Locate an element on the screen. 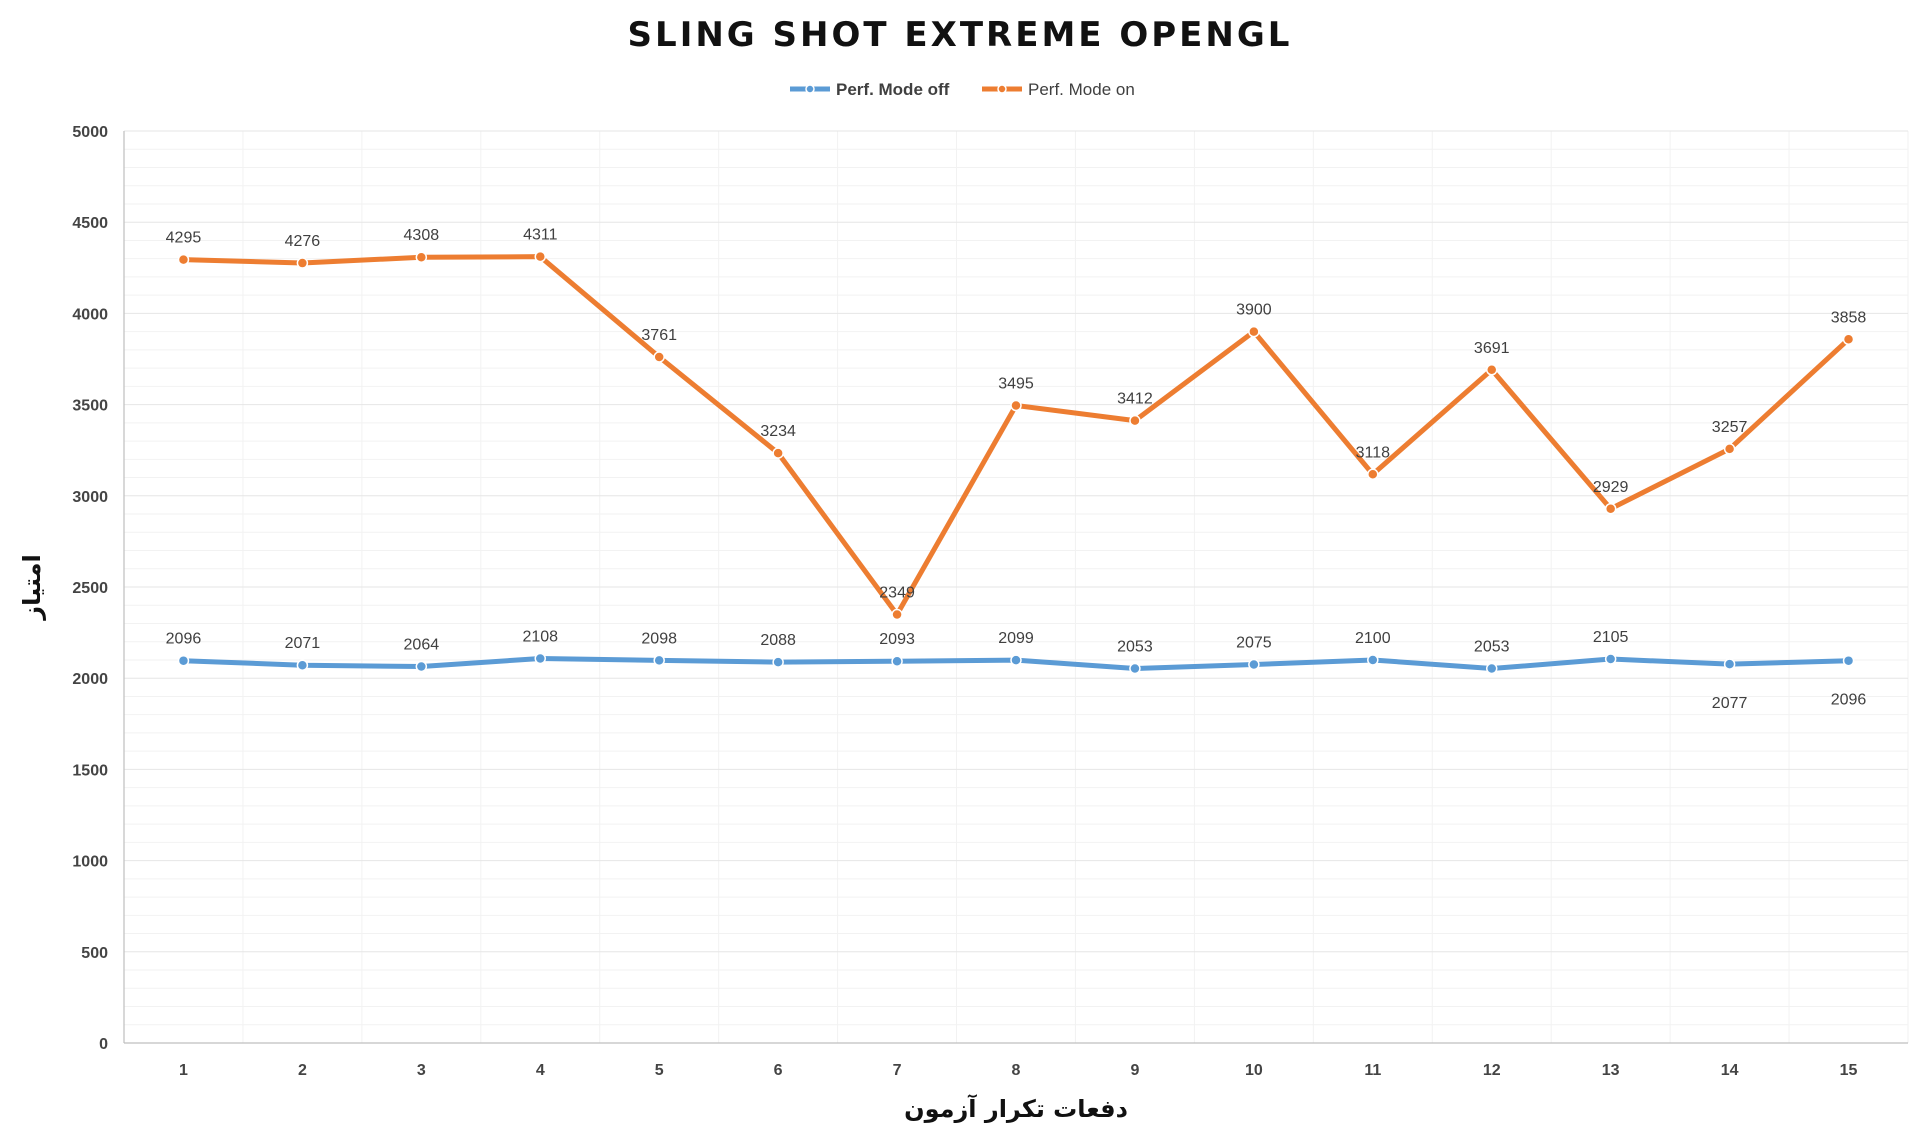 Image resolution: width=1920 pixels, height=1148 pixels. x-tick-label: 9 is located at coordinates (1134, 1070).